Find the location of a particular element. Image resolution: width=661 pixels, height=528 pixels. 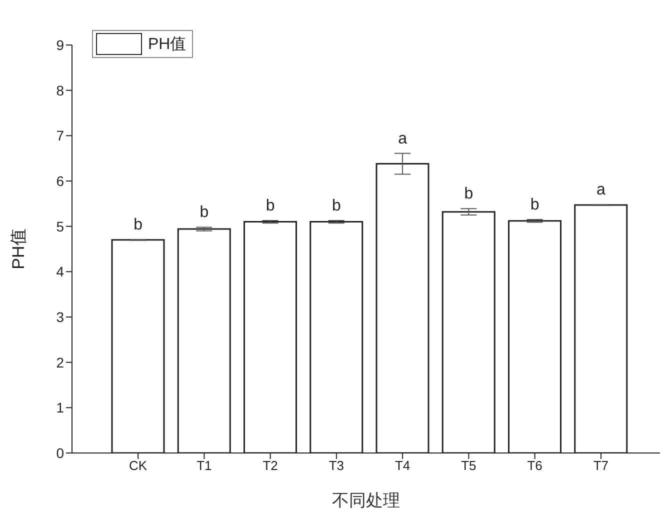

x-tick-label: CK is located at coordinates (138, 466).